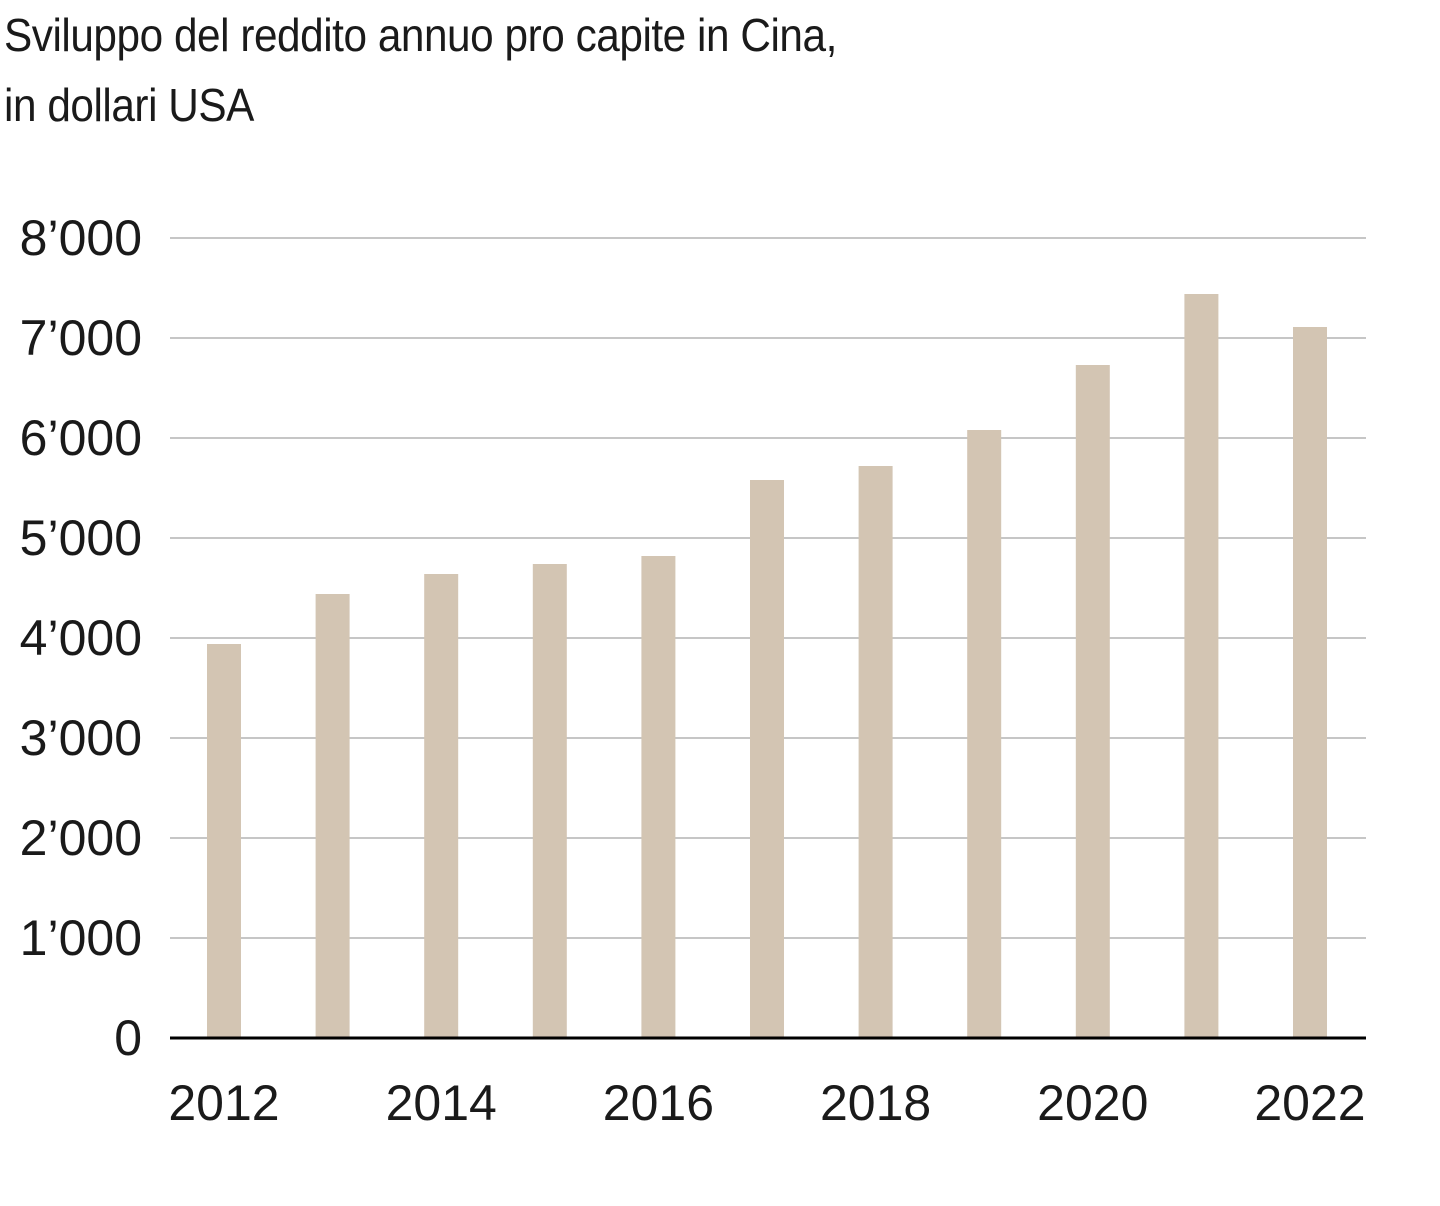  What do you see at coordinates (767, 759) in the screenshot?
I see `bar-2017` at bounding box center [767, 759].